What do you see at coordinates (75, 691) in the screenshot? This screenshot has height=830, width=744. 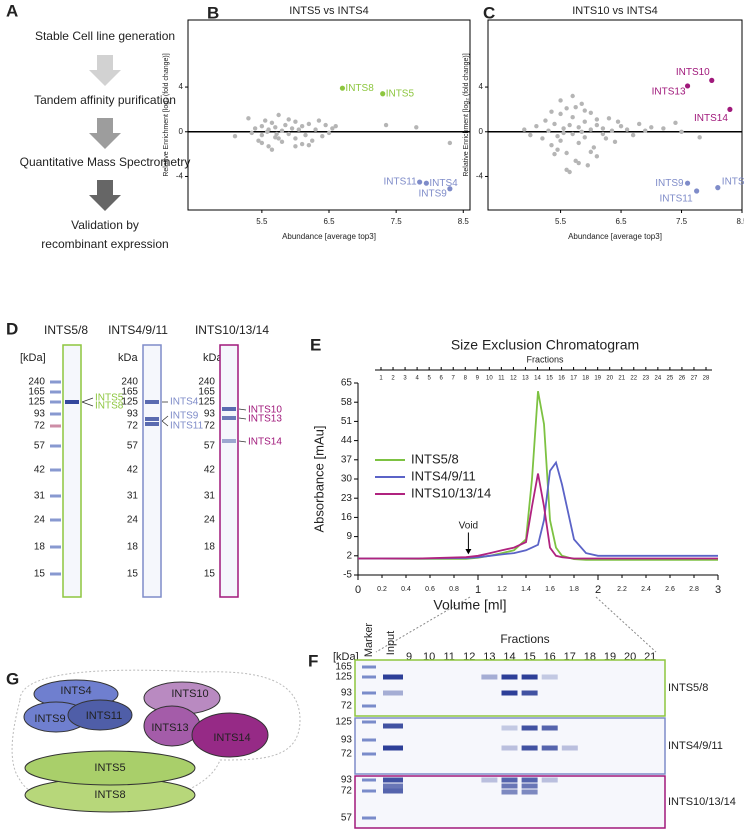 I see `subunit-label: INTS4` at bounding box center [75, 691].